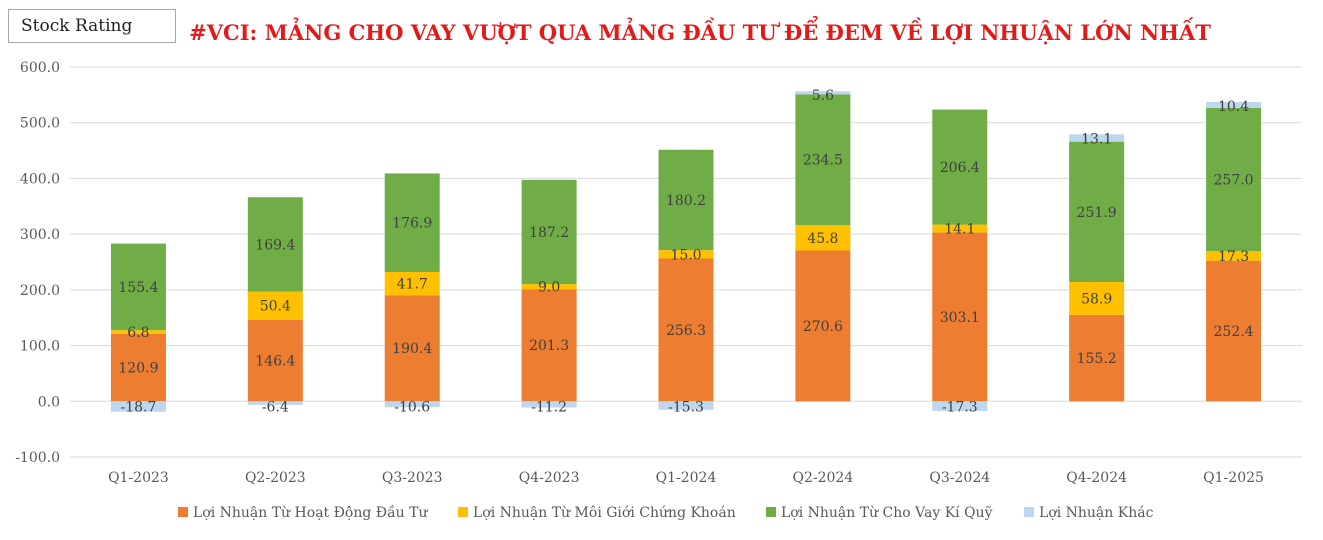 The width and height of the screenshot is (1323, 540). Describe the element at coordinates (37, 263) in the screenshot. I see `y-axis: -100.0 0.0 100.0 200.0 300.0 400.0 500.0 600.0` at that location.